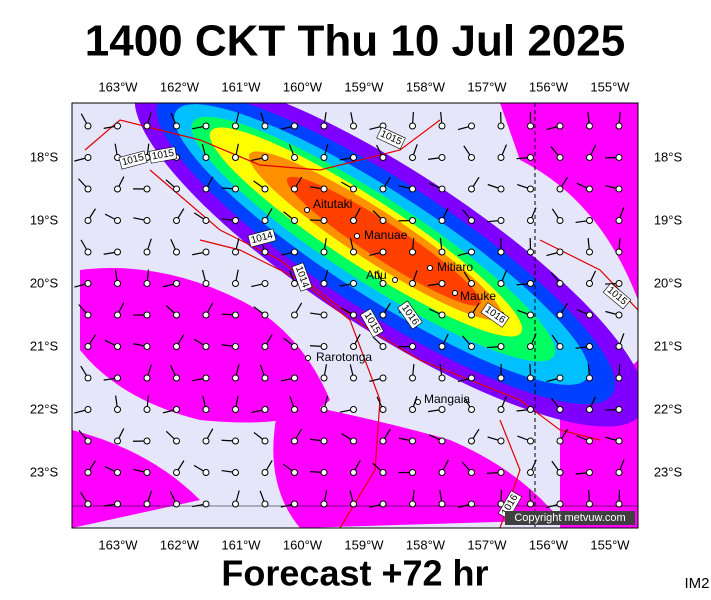  What do you see at coordinates (364, 86) in the screenshot?
I see `lon-label: 159°W` at bounding box center [364, 86].